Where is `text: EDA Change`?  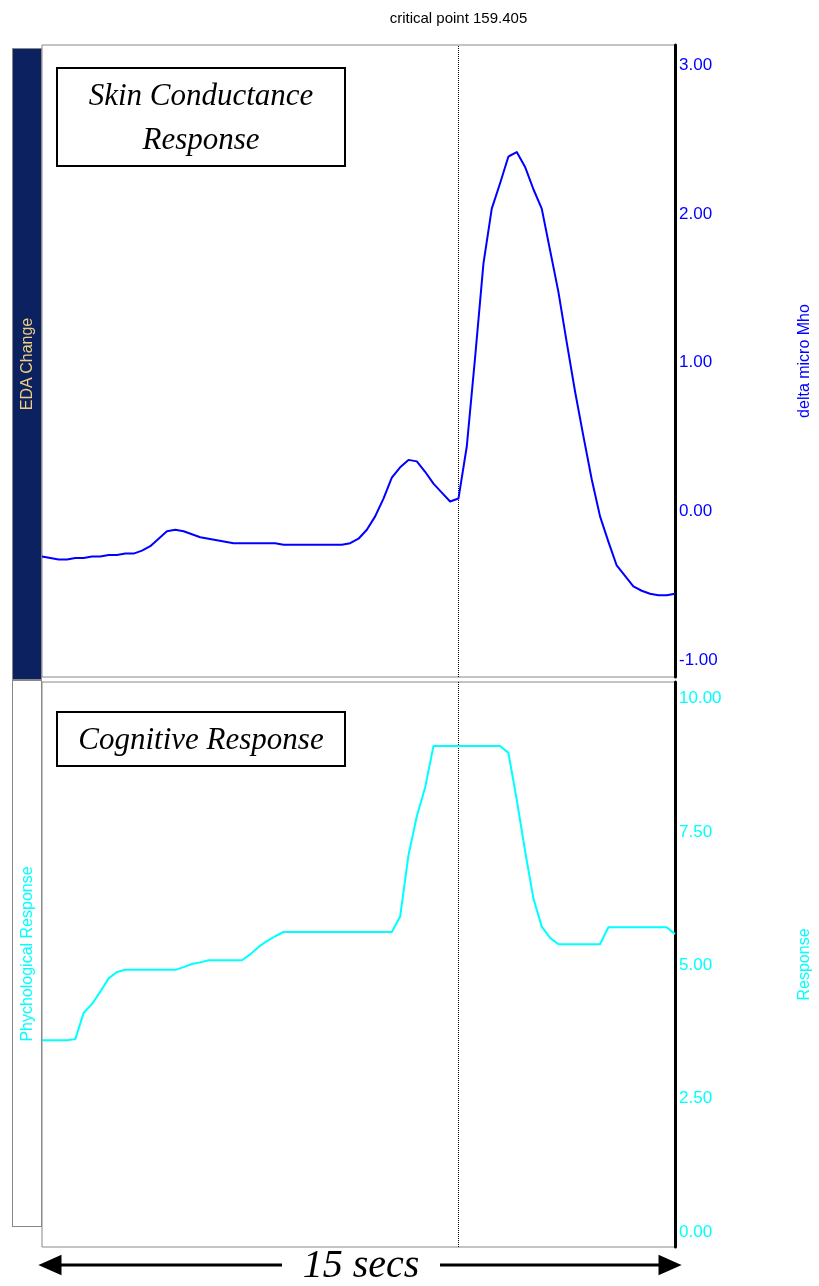
text: EDA Change is located at coordinates (27, 364).